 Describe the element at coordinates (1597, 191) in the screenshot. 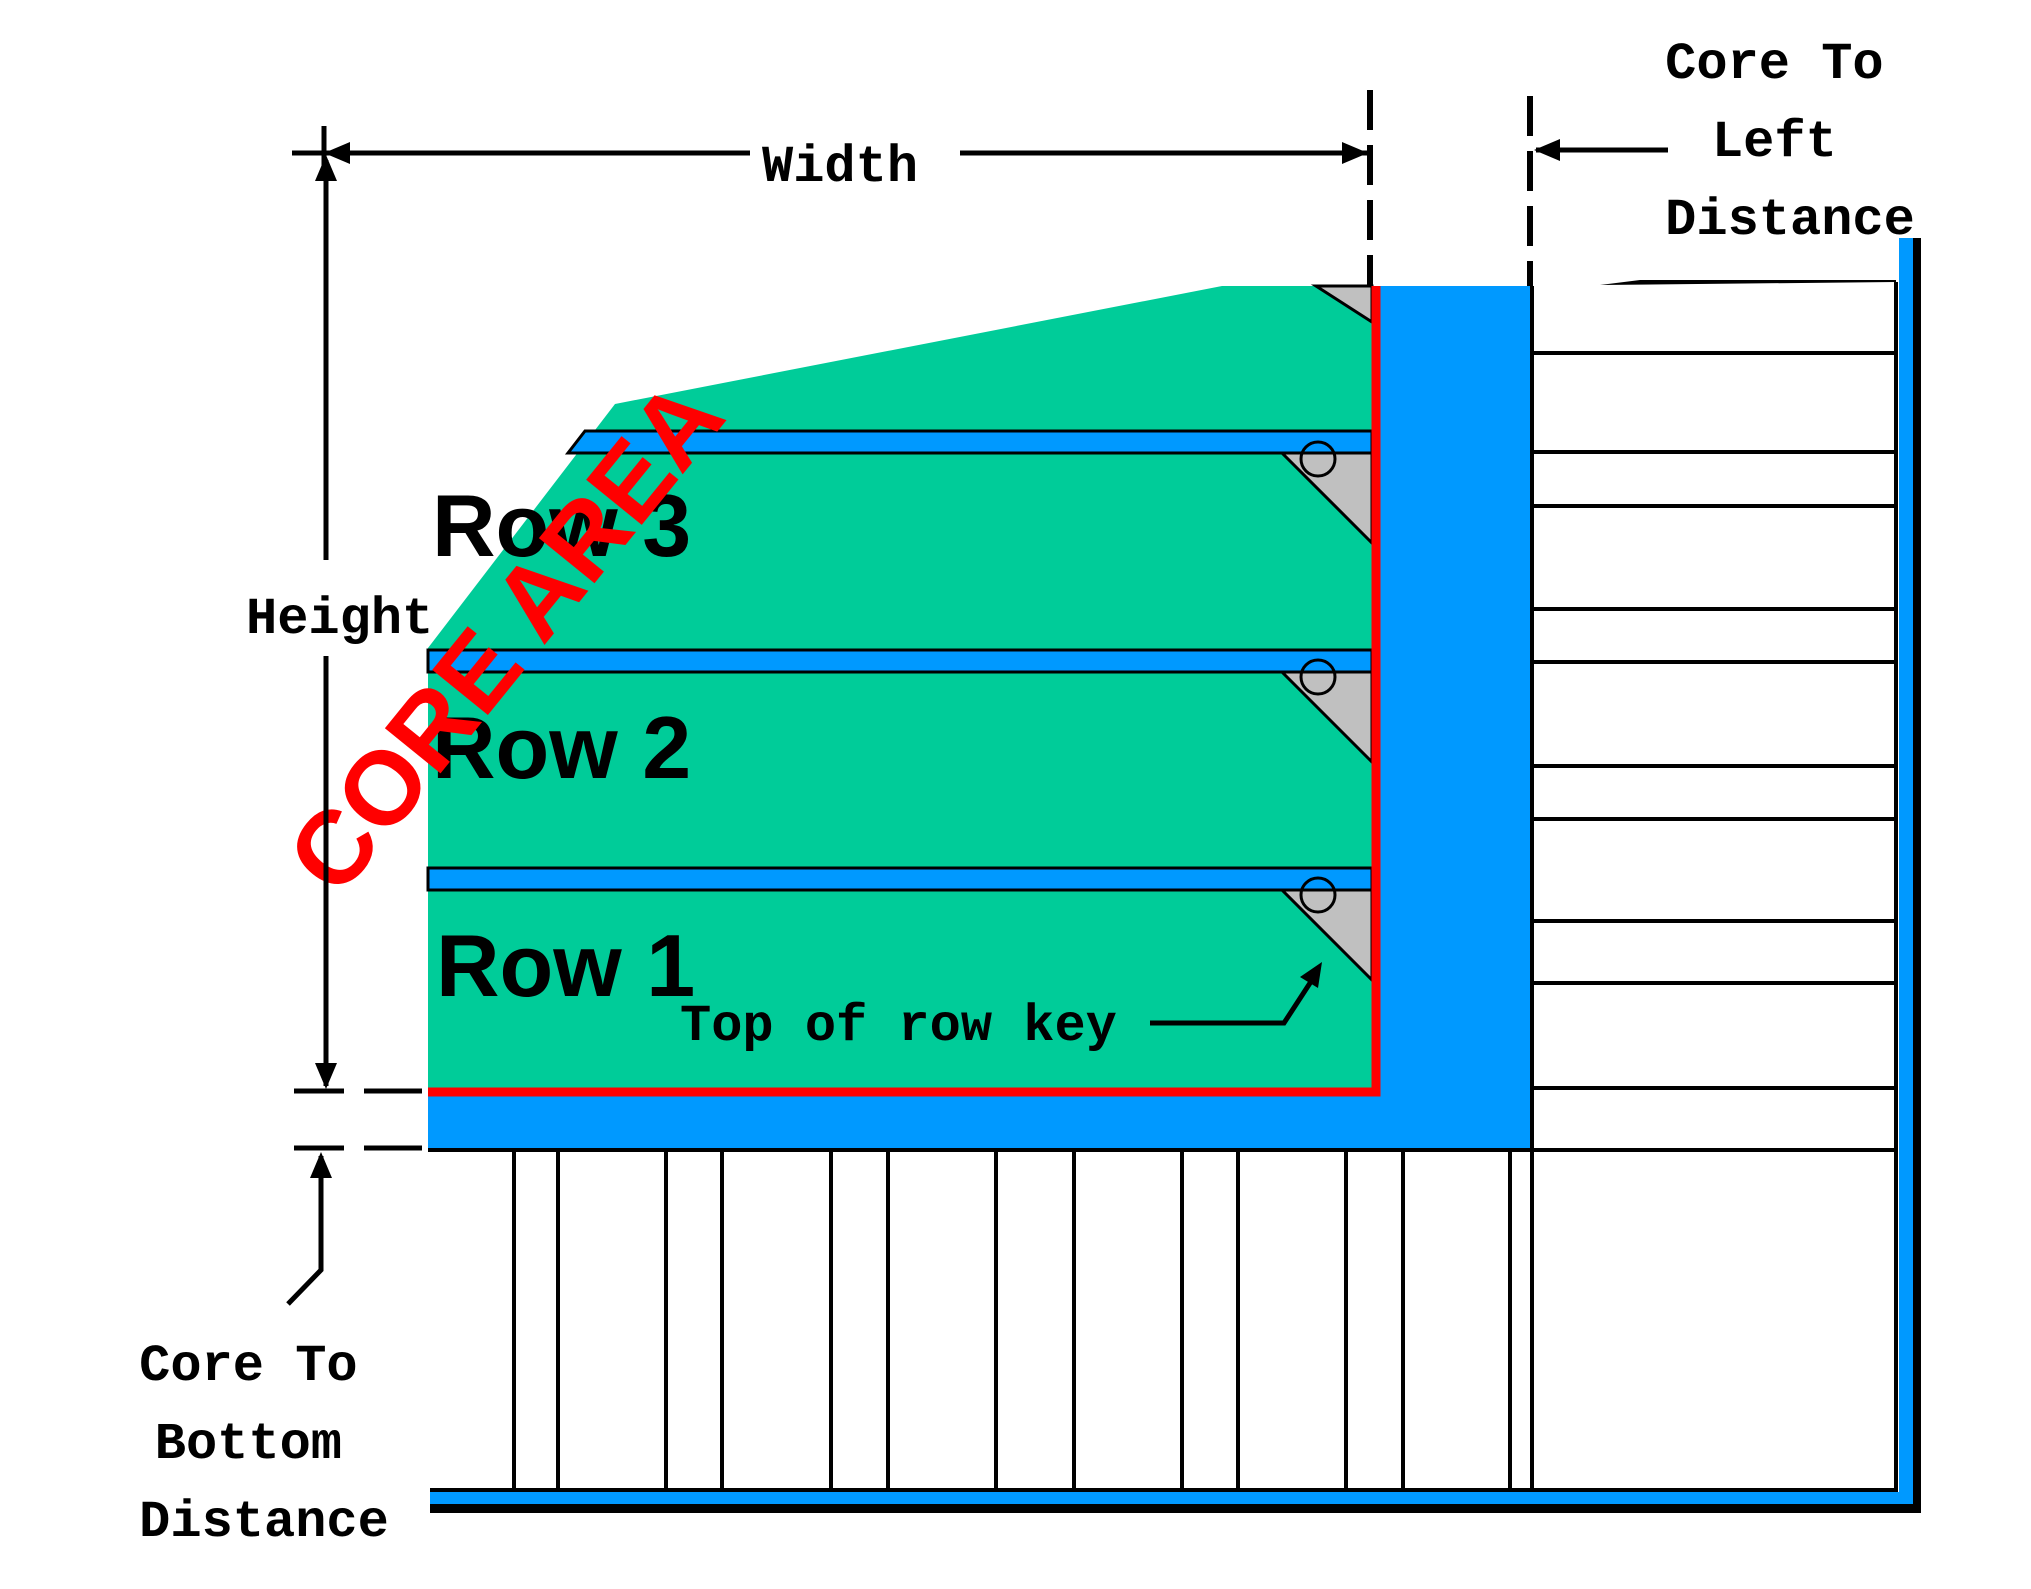

I see `core-to-left-dimension` at that location.